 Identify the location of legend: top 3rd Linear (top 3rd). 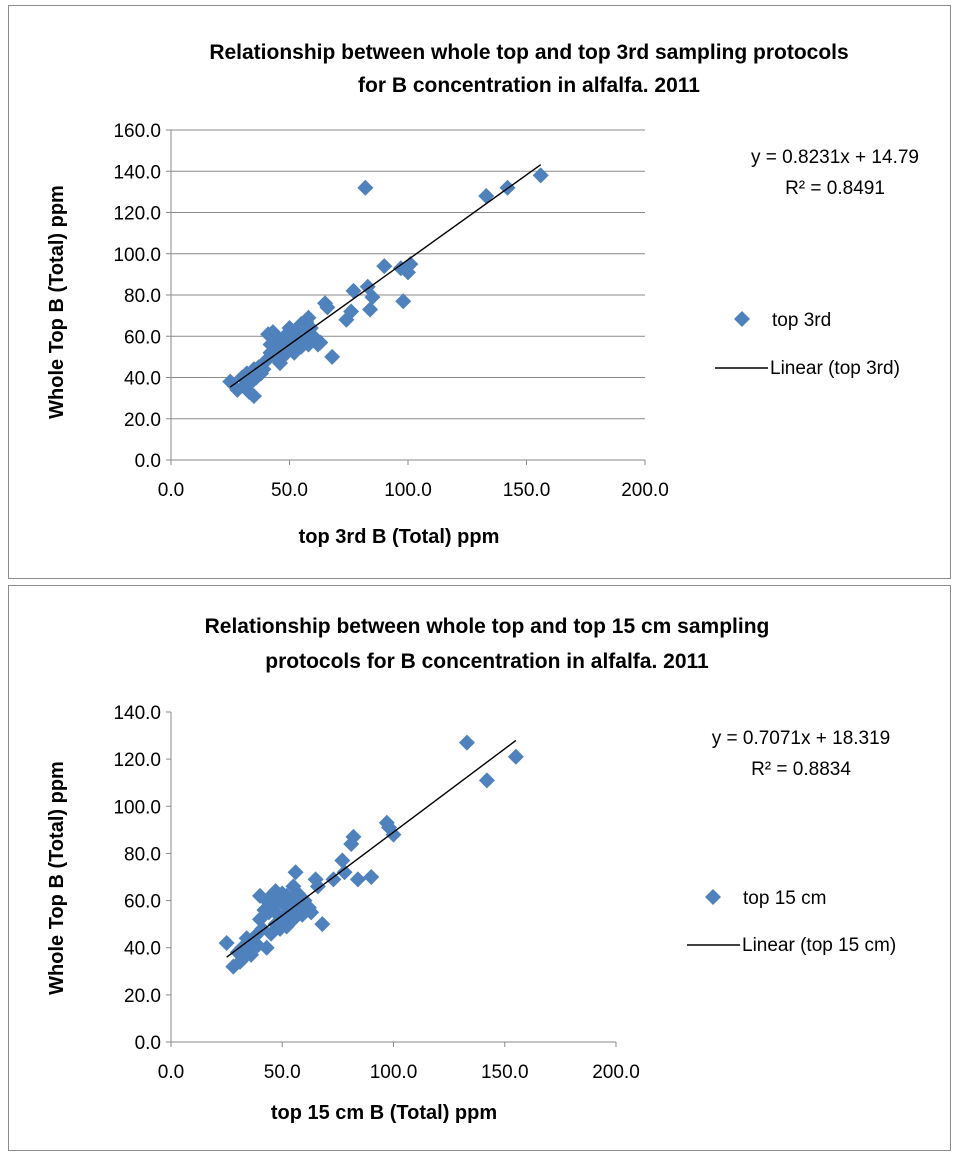
(807, 344).